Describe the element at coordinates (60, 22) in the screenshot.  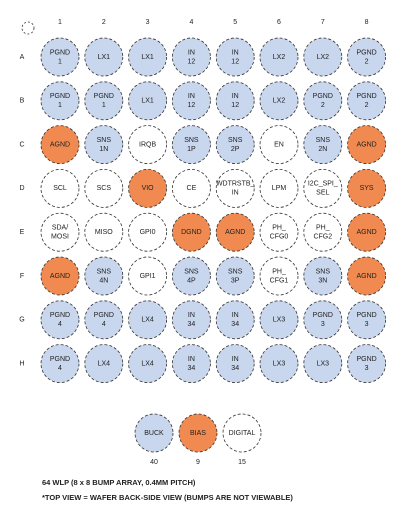
I see `column-label: 1` at that location.